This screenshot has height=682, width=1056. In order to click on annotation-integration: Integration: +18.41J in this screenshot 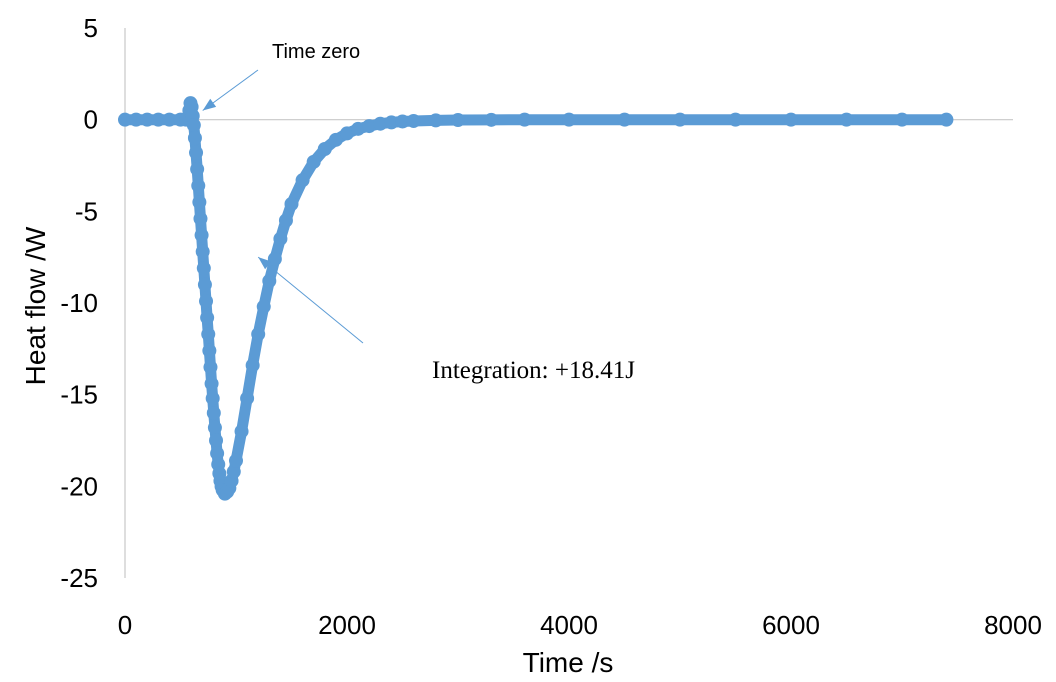, I will do `click(533, 370)`.